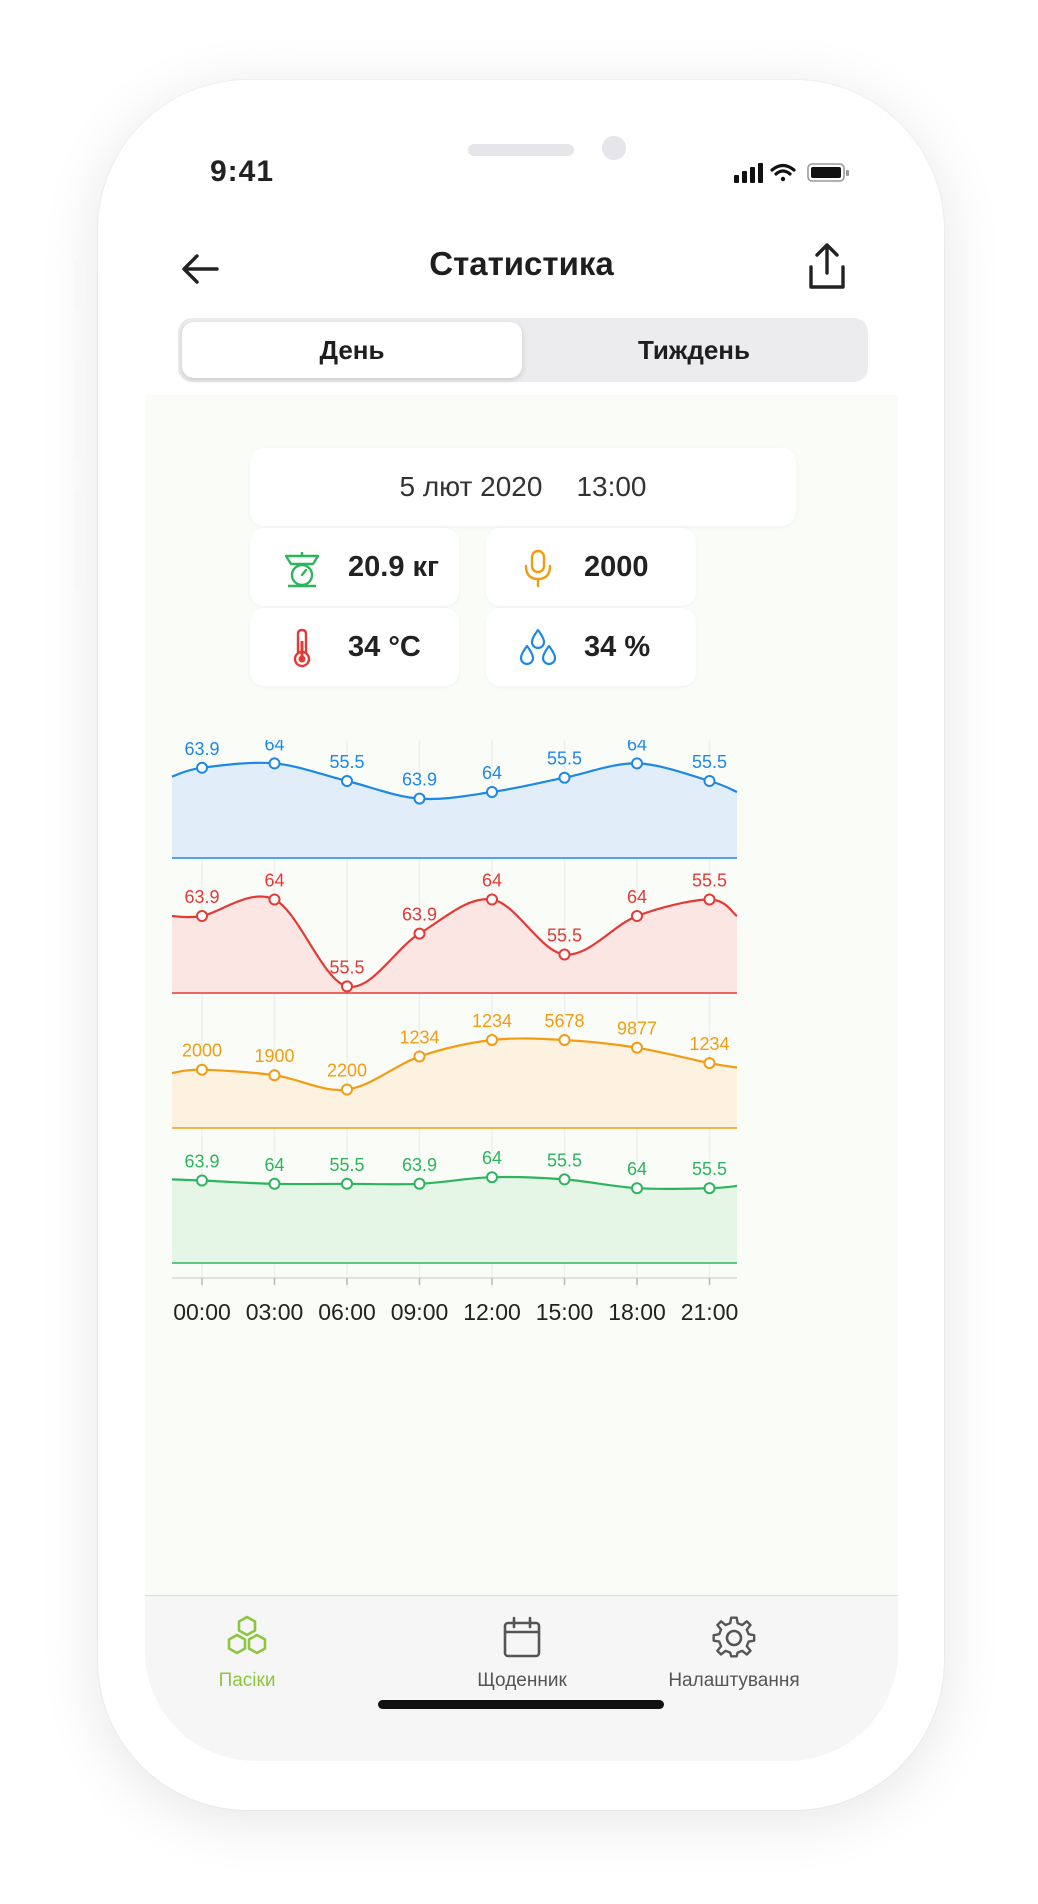  Describe the element at coordinates (78, 410) in the screenshot. I see `volume-up-button` at that location.